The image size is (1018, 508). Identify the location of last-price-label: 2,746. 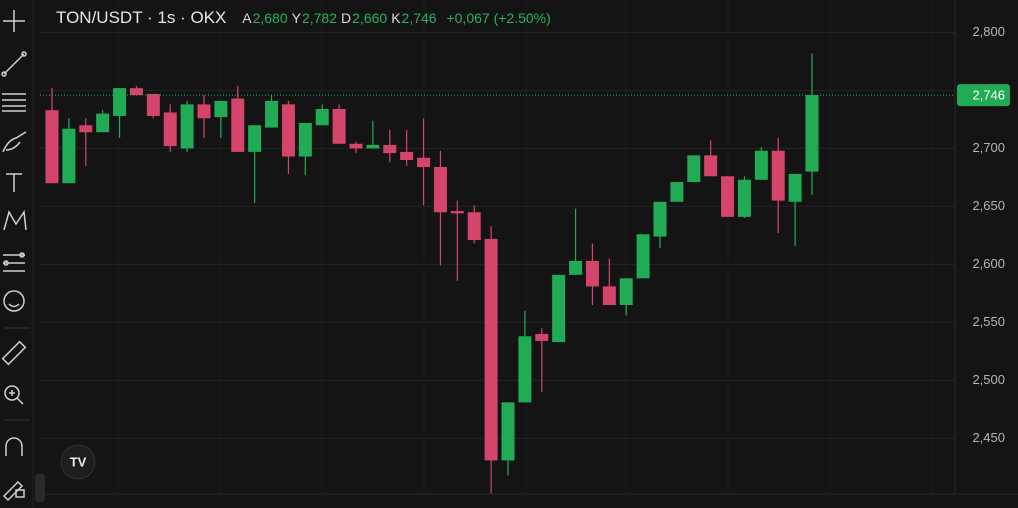
(988, 95).